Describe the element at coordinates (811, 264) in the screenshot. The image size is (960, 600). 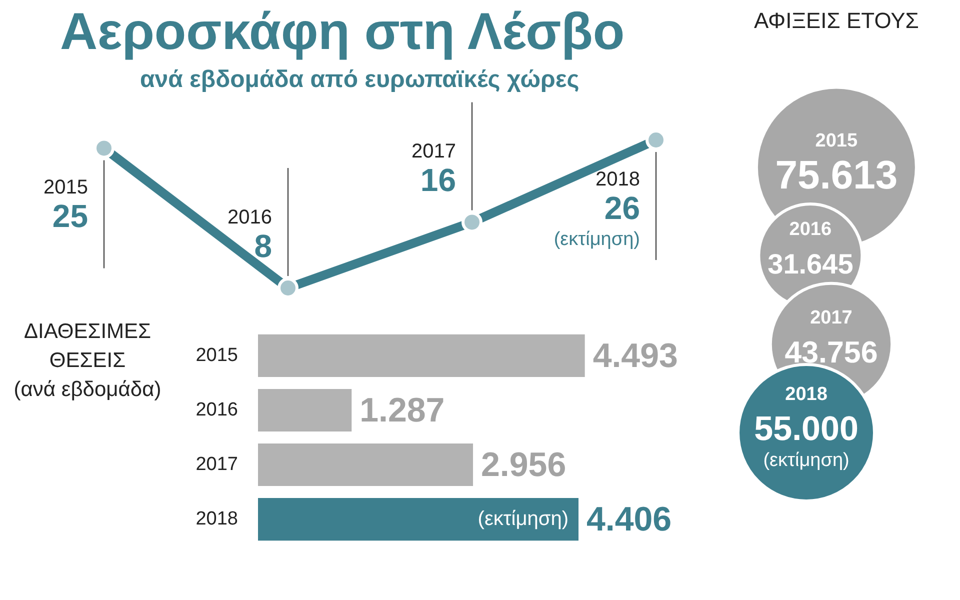
I see `data-label: 31.645` at that location.